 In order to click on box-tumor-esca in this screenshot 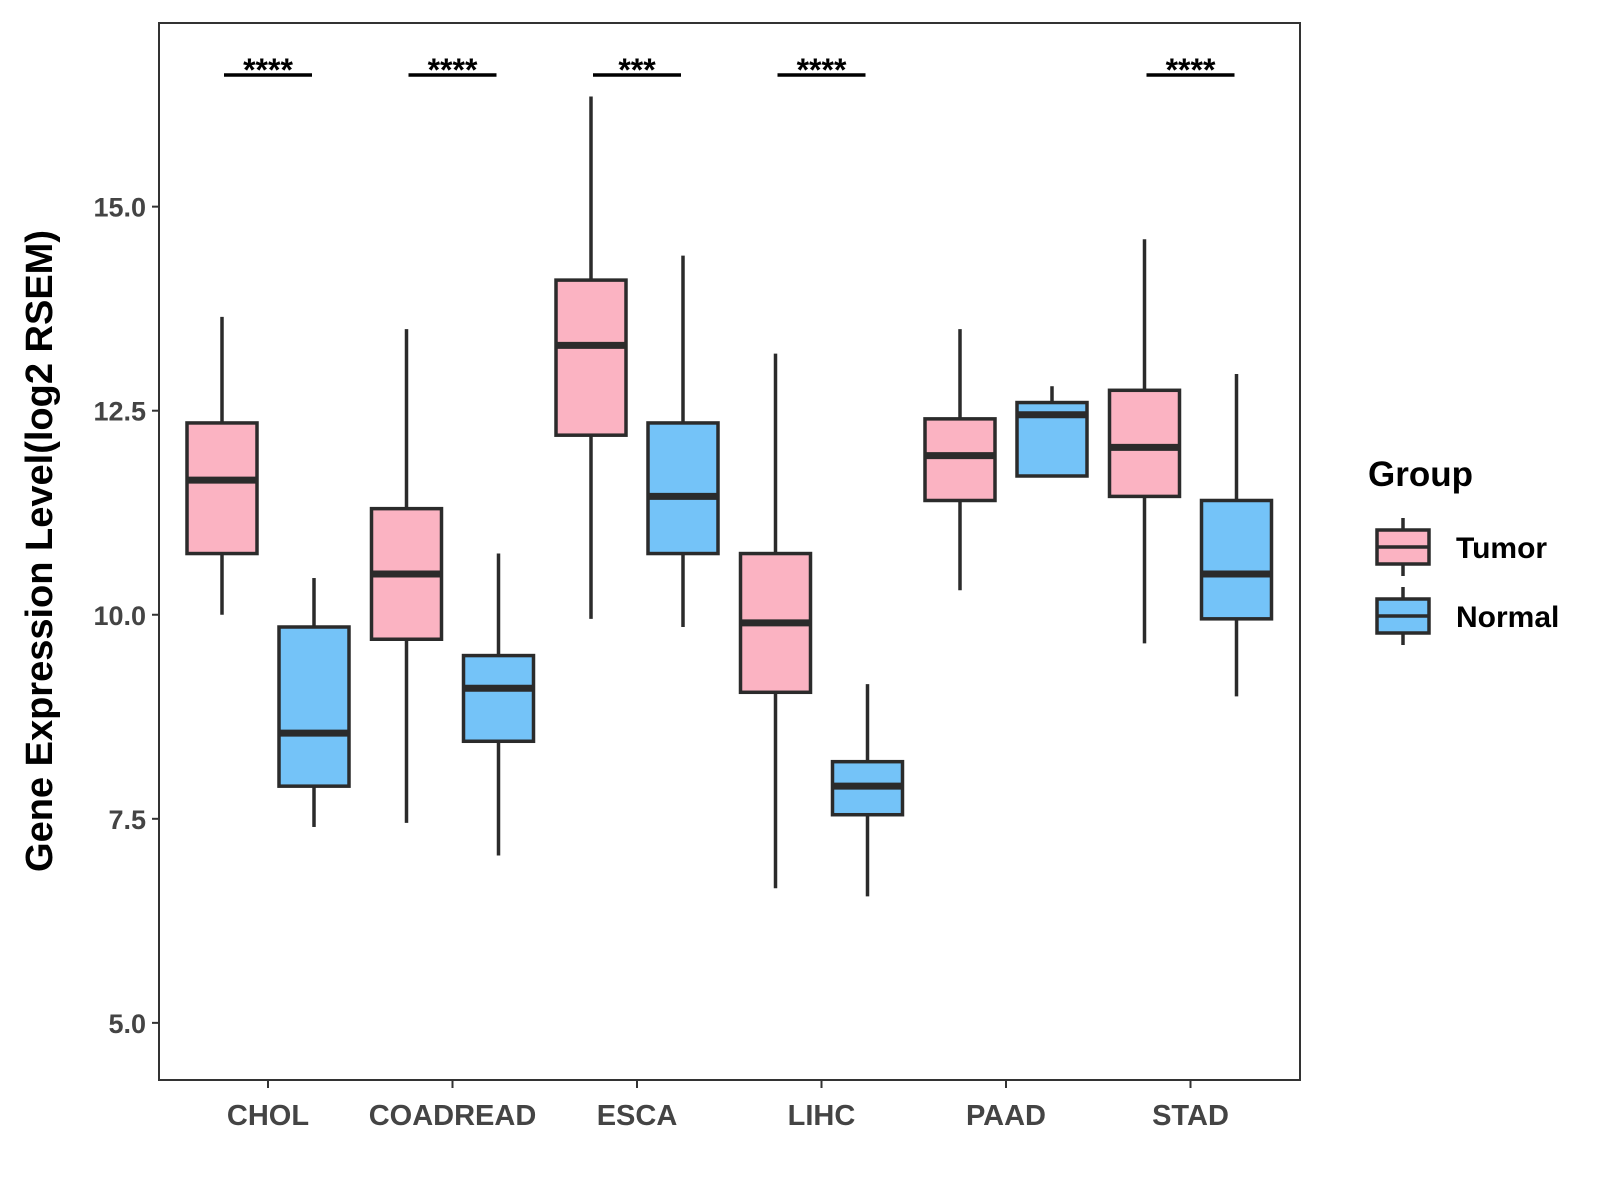, I will do `click(591, 357)`.